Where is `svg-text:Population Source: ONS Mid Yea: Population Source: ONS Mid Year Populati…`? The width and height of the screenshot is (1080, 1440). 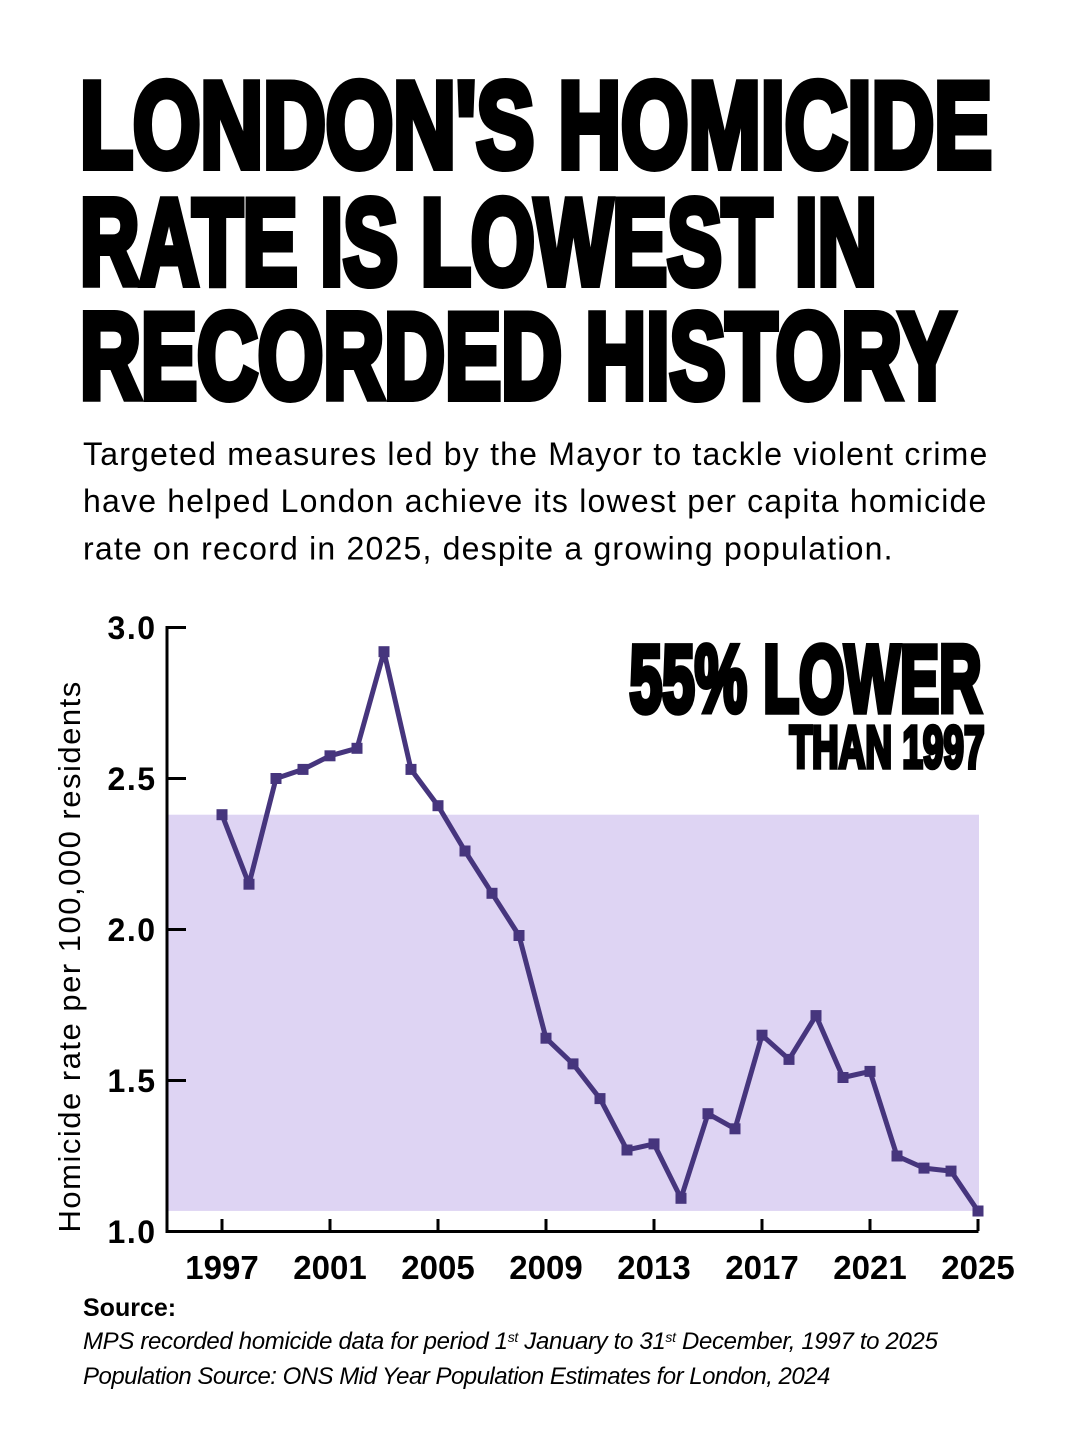 svg-text:Population Source: ONS Mid Yea: Population Source: ONS Mid Year Populati… is located at coordinates (456, 1376).